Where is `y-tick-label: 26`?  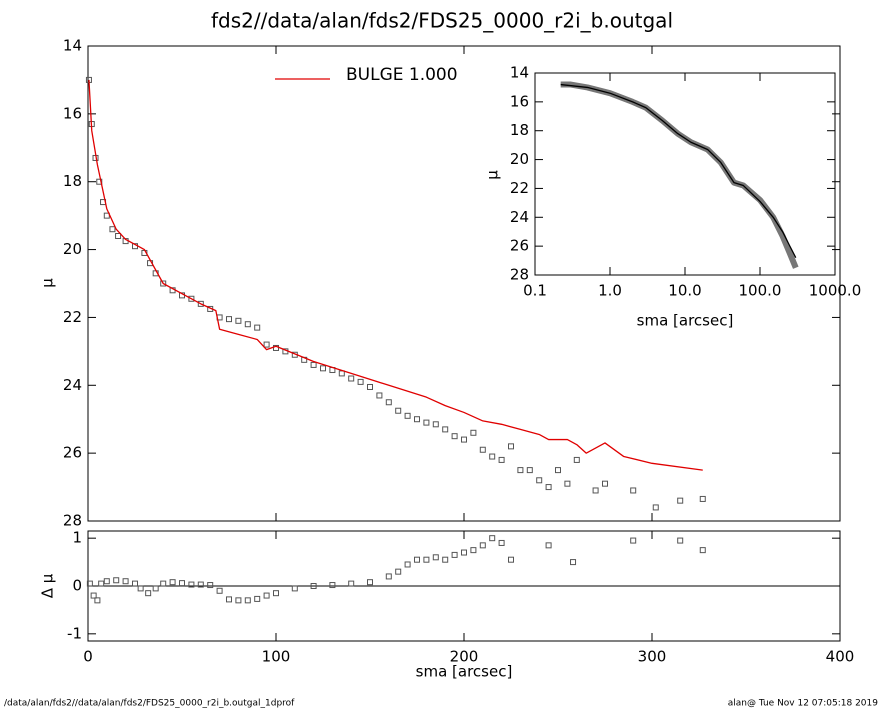
y-tick-label: 26 is located at coordinates (519, 246).